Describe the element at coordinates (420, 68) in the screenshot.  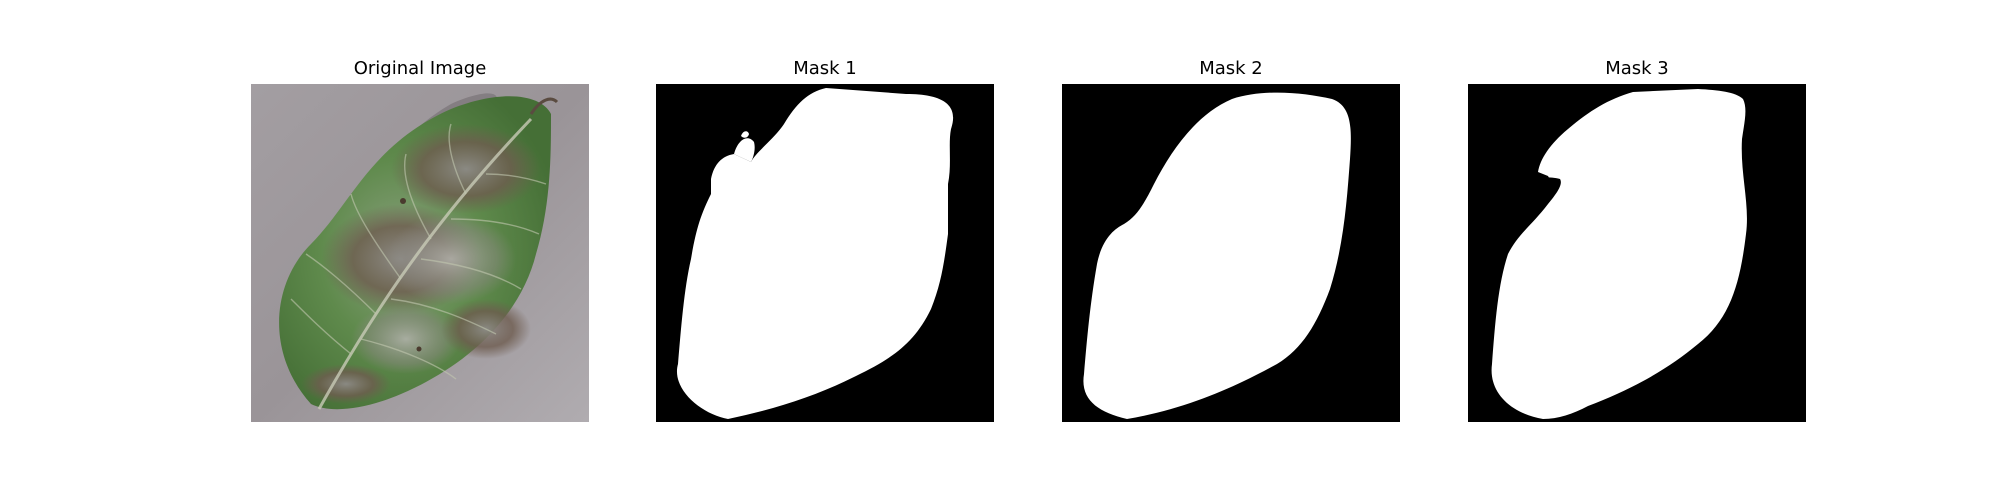
I see `original-image-title: Original Image` at that location.